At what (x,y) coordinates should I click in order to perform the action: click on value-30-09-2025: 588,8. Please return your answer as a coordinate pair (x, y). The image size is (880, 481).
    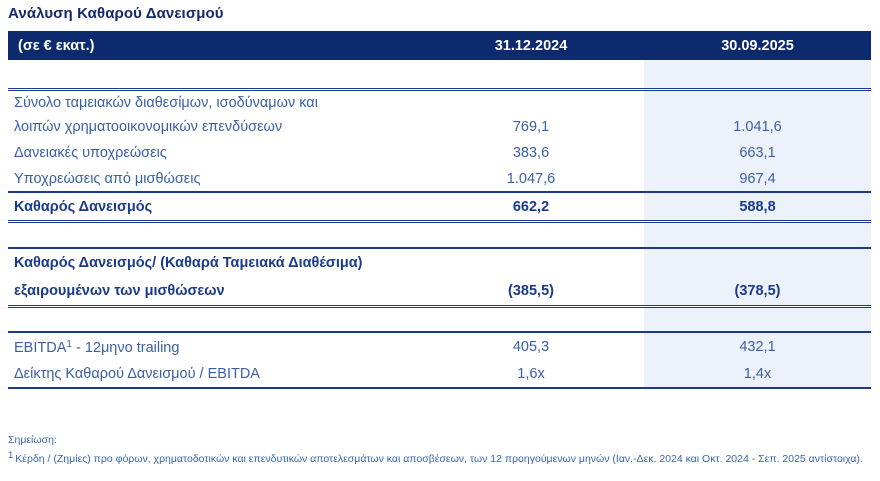
    Looking at the image, I should click on (757, 206).